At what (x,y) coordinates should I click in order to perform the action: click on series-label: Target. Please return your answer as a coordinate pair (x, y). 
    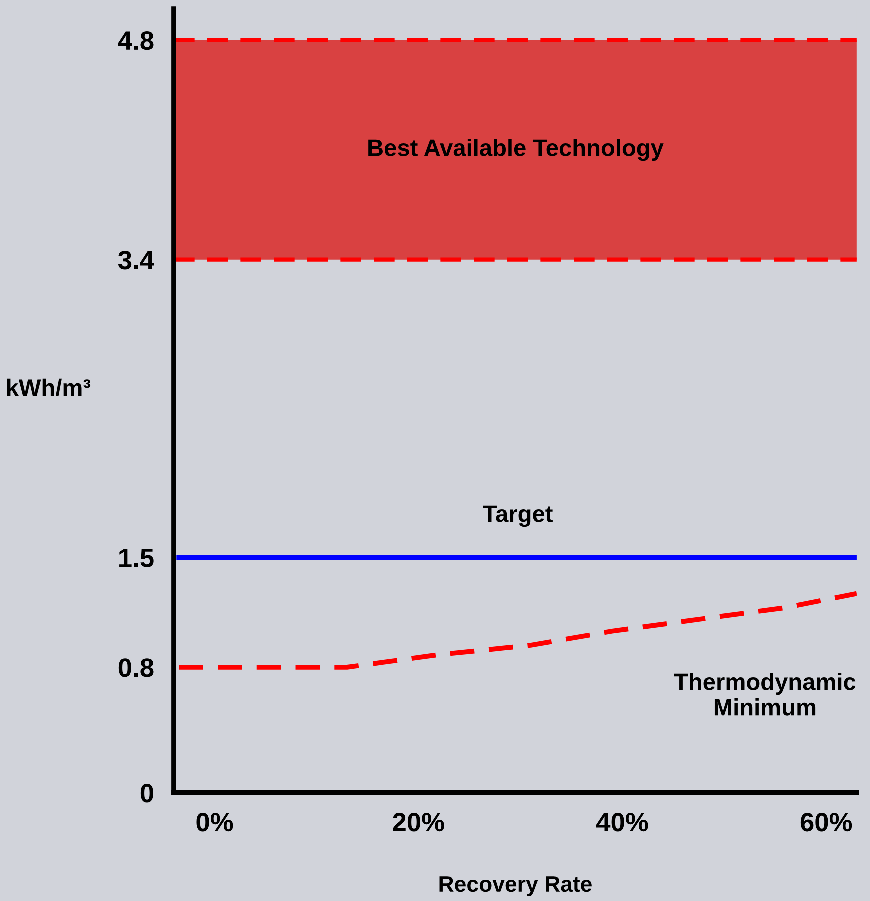
    Looking at the image, I should click on (518, 517).